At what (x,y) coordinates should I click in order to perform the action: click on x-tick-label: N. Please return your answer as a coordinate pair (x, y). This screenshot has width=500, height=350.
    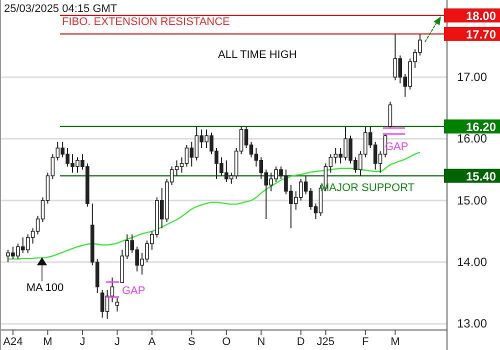
    Looking at the image, I should click on (261, 342).